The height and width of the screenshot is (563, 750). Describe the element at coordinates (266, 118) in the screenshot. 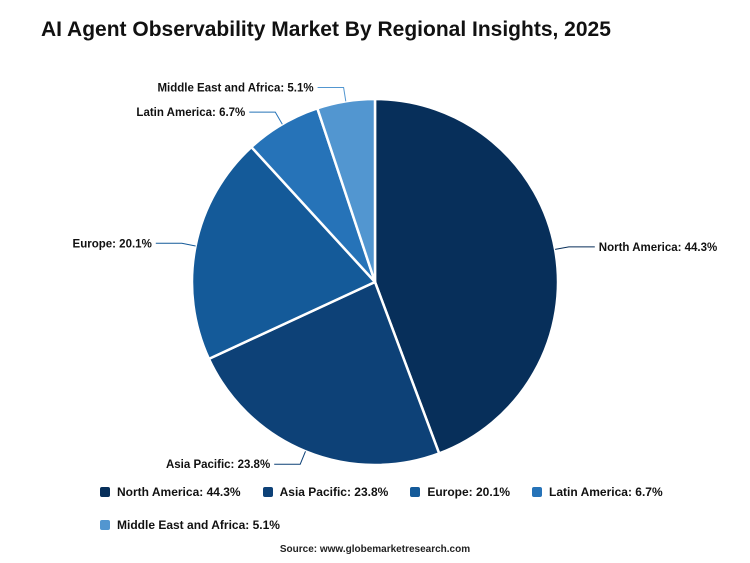

I see `leader-line-latin-america` at that location.